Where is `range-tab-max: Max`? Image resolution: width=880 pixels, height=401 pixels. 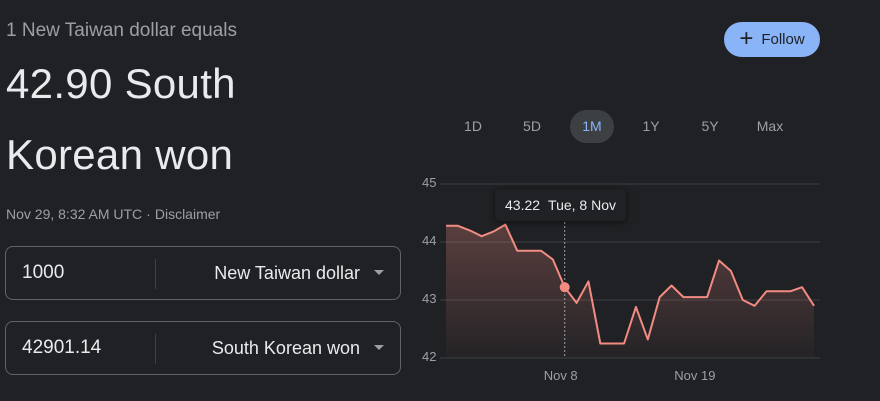 range-tab-max: Max is located at coordinates (770, 126).